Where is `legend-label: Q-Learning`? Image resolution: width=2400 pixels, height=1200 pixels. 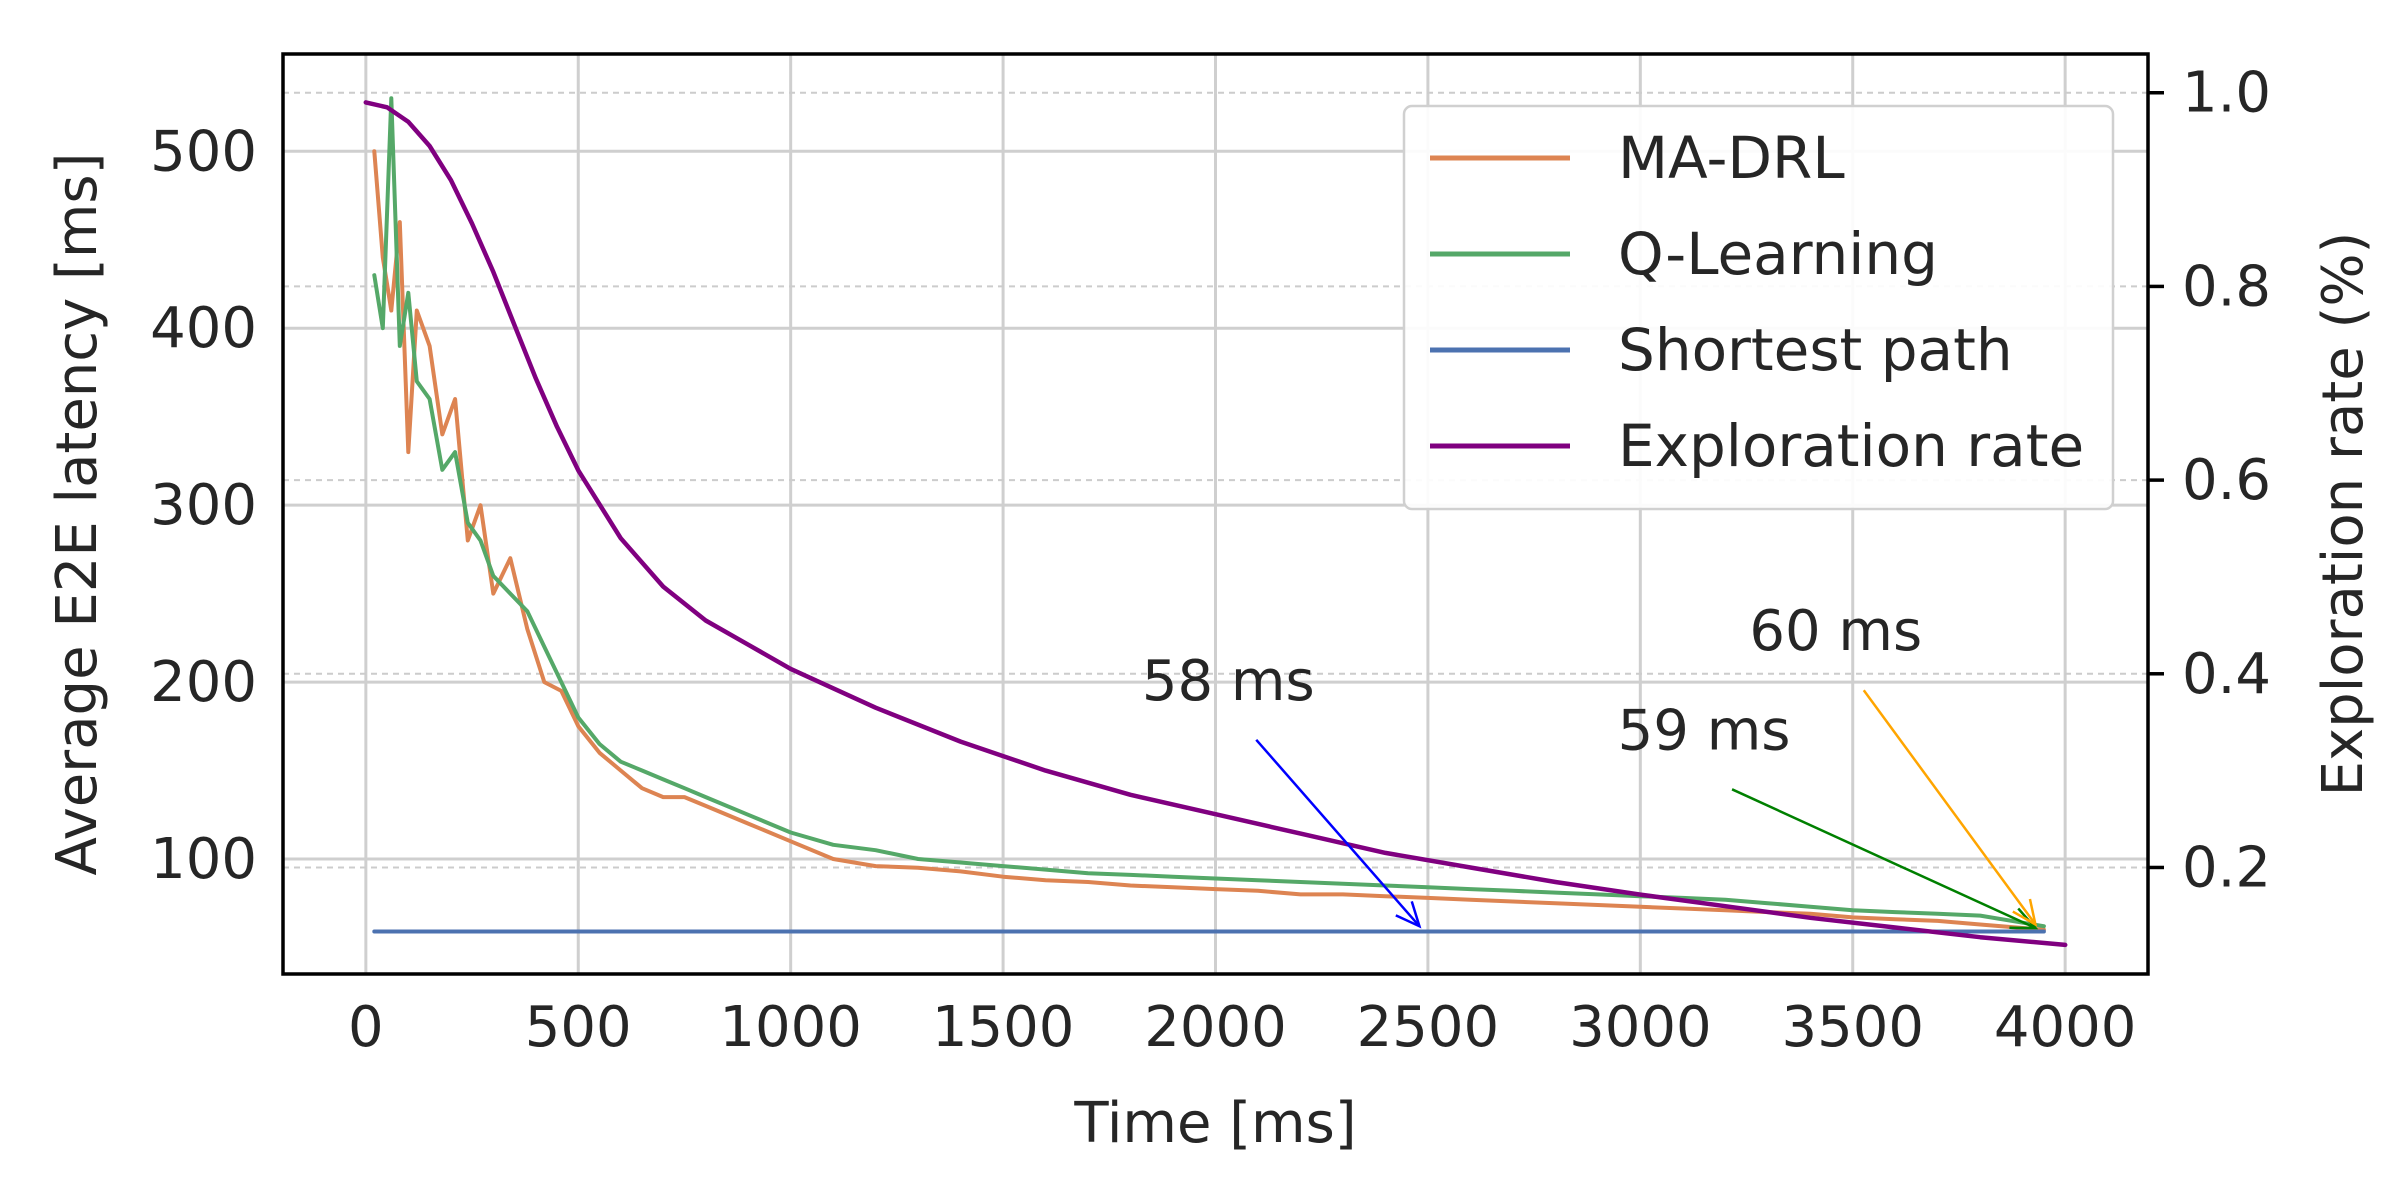 legend-label: Q-Learning is located at coordinates (1778, 254).